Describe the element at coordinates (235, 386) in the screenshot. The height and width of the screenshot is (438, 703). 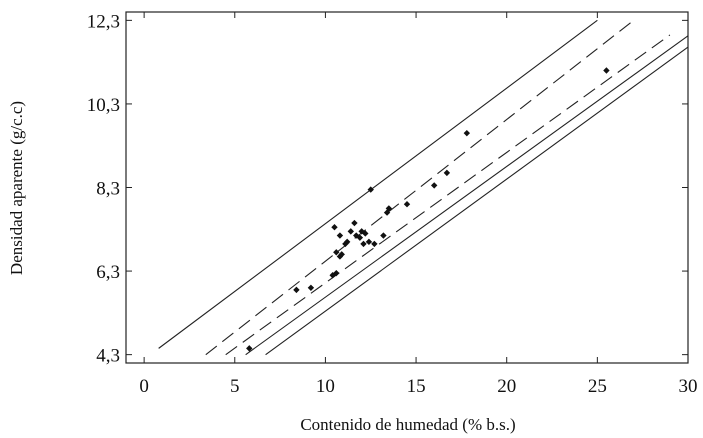
I see `x-tick-label: 5` at that location.